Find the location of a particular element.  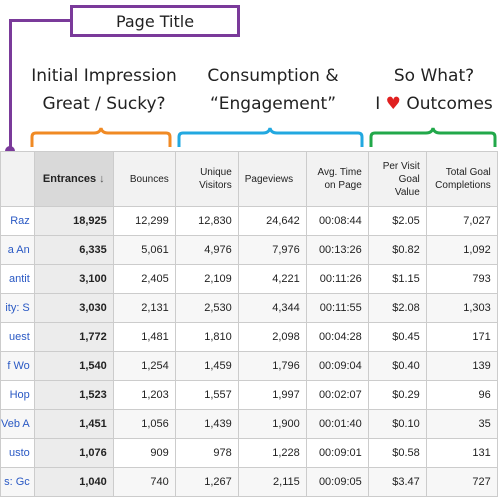

bounces-cell: 909 is located at coordinates (144, 453).